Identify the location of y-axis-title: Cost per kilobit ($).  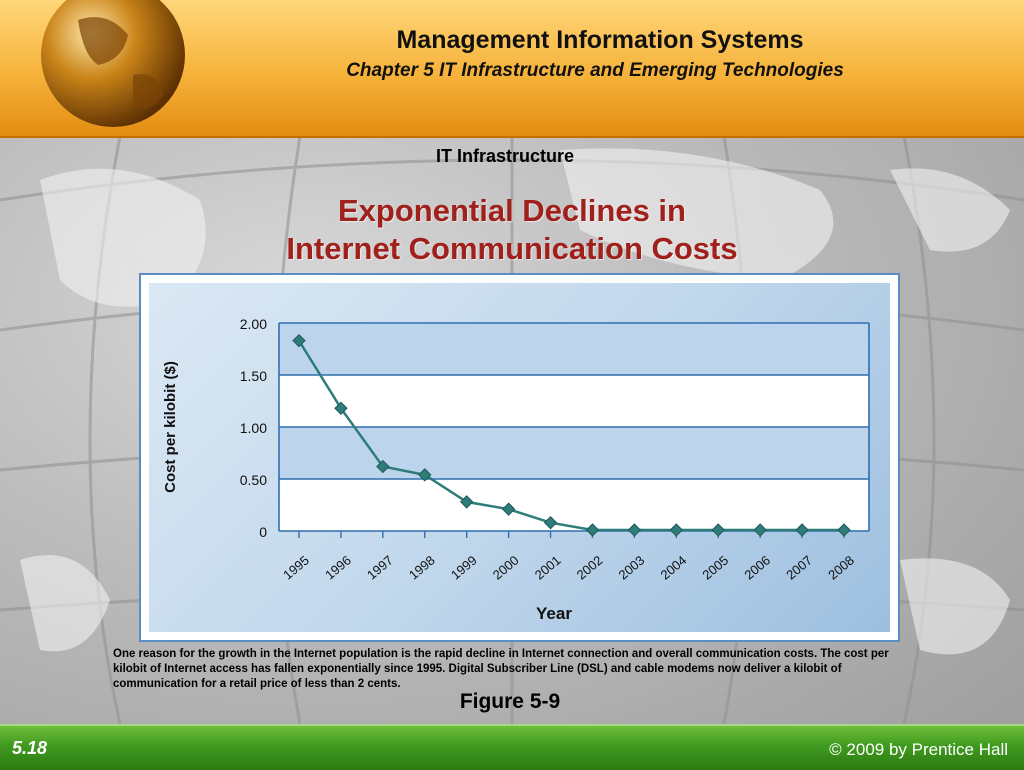
(170, 427).